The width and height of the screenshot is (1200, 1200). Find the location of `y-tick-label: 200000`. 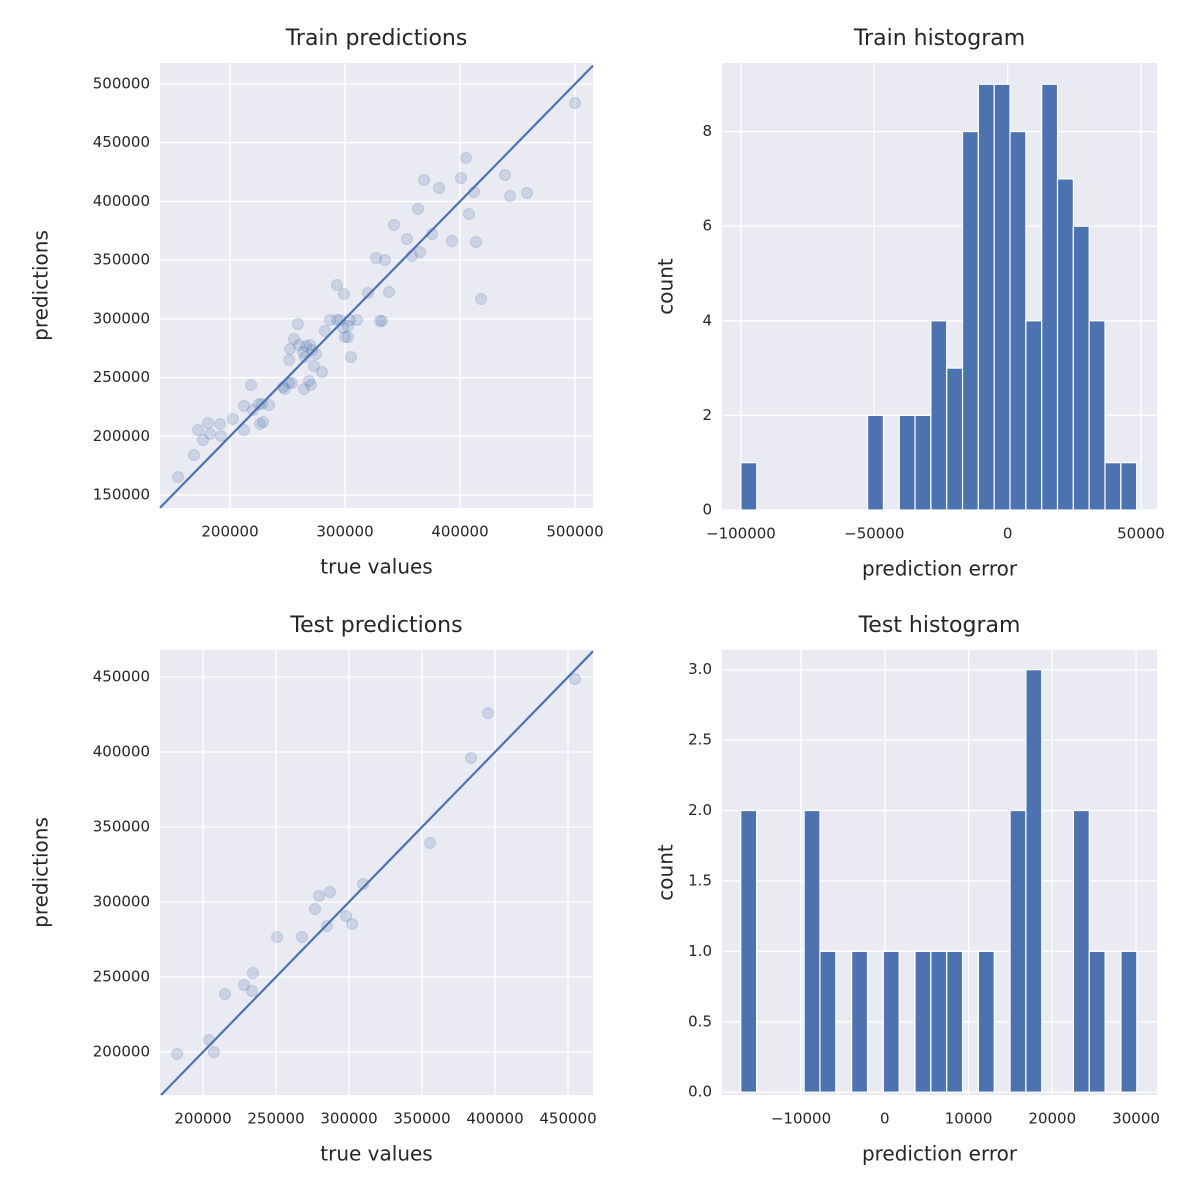

y-tick-label: 200000 is located at coordinates (121, 1051).